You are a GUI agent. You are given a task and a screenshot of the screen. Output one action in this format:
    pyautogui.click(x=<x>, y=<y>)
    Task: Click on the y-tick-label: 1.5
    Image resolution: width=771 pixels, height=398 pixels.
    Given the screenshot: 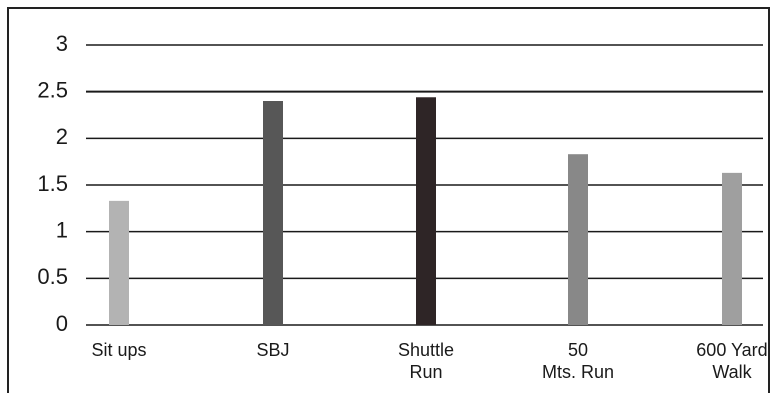 What is the action you would take?
    pyautogui.click(x=52, y=183)
    